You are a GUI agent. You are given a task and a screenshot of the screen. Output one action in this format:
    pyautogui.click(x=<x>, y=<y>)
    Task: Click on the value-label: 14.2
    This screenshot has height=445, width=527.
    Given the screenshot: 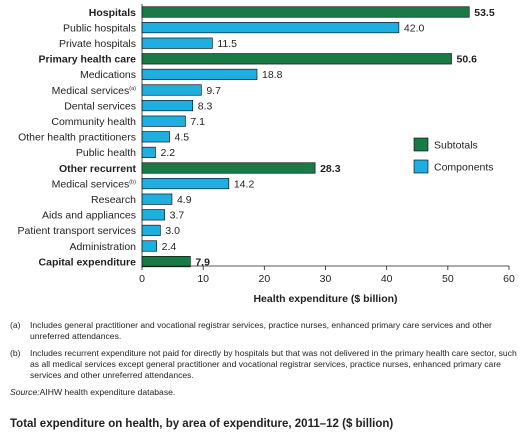 What is the action you would take?
    pyautogui.click(x=244, y=184)
    